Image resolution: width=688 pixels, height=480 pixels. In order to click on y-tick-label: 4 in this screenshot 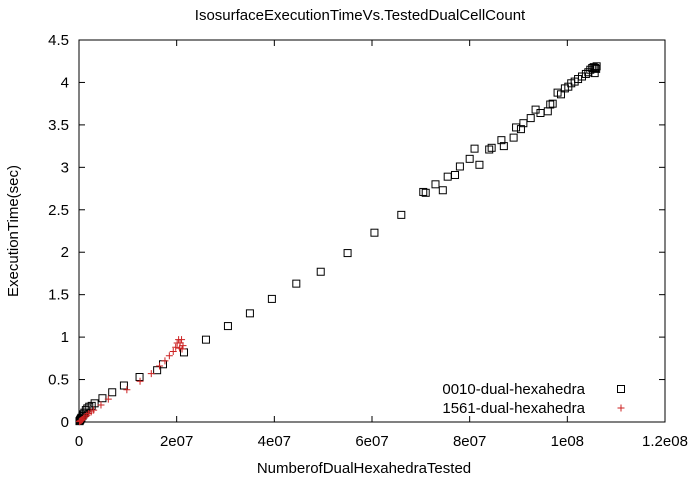, I will do `click(65, 82)`.